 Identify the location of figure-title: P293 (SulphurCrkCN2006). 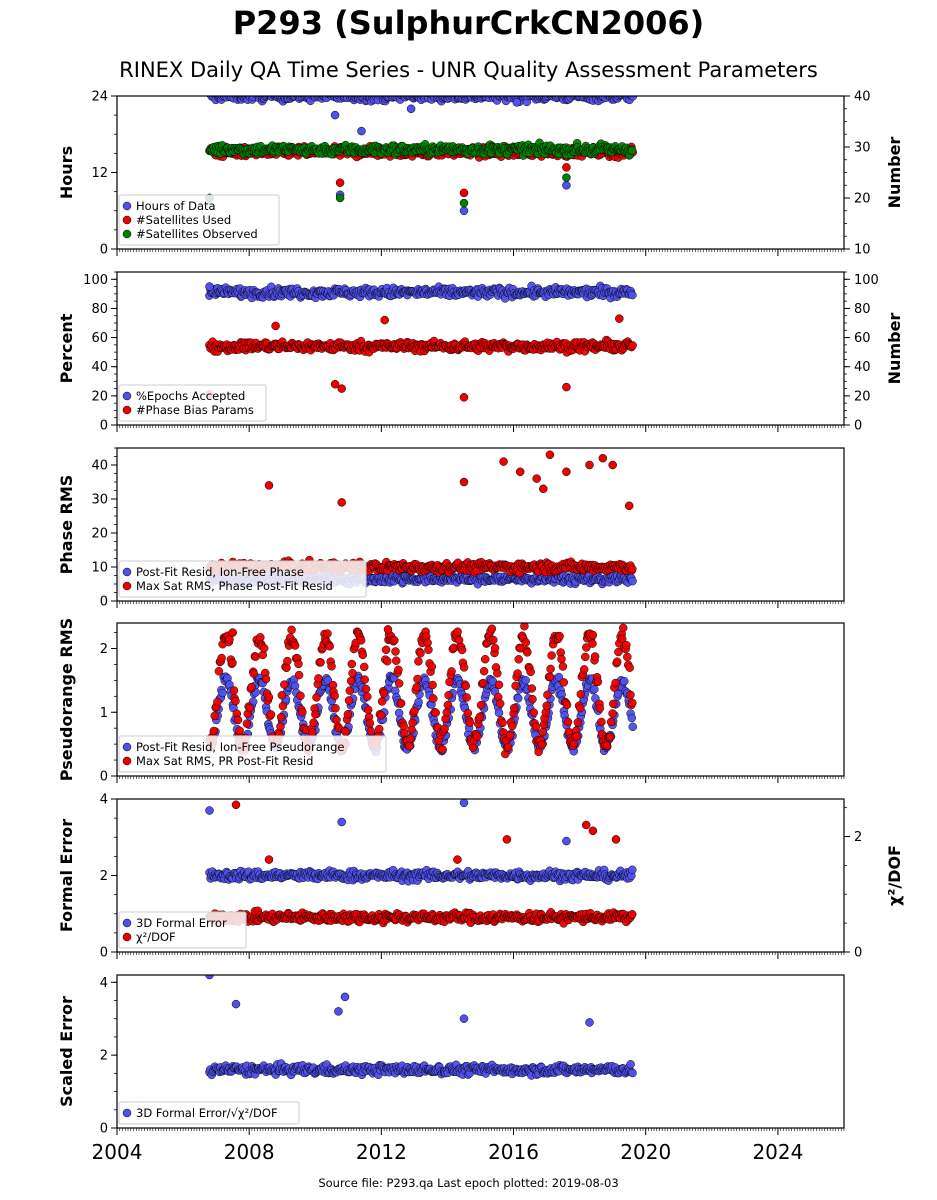
(468, 23).